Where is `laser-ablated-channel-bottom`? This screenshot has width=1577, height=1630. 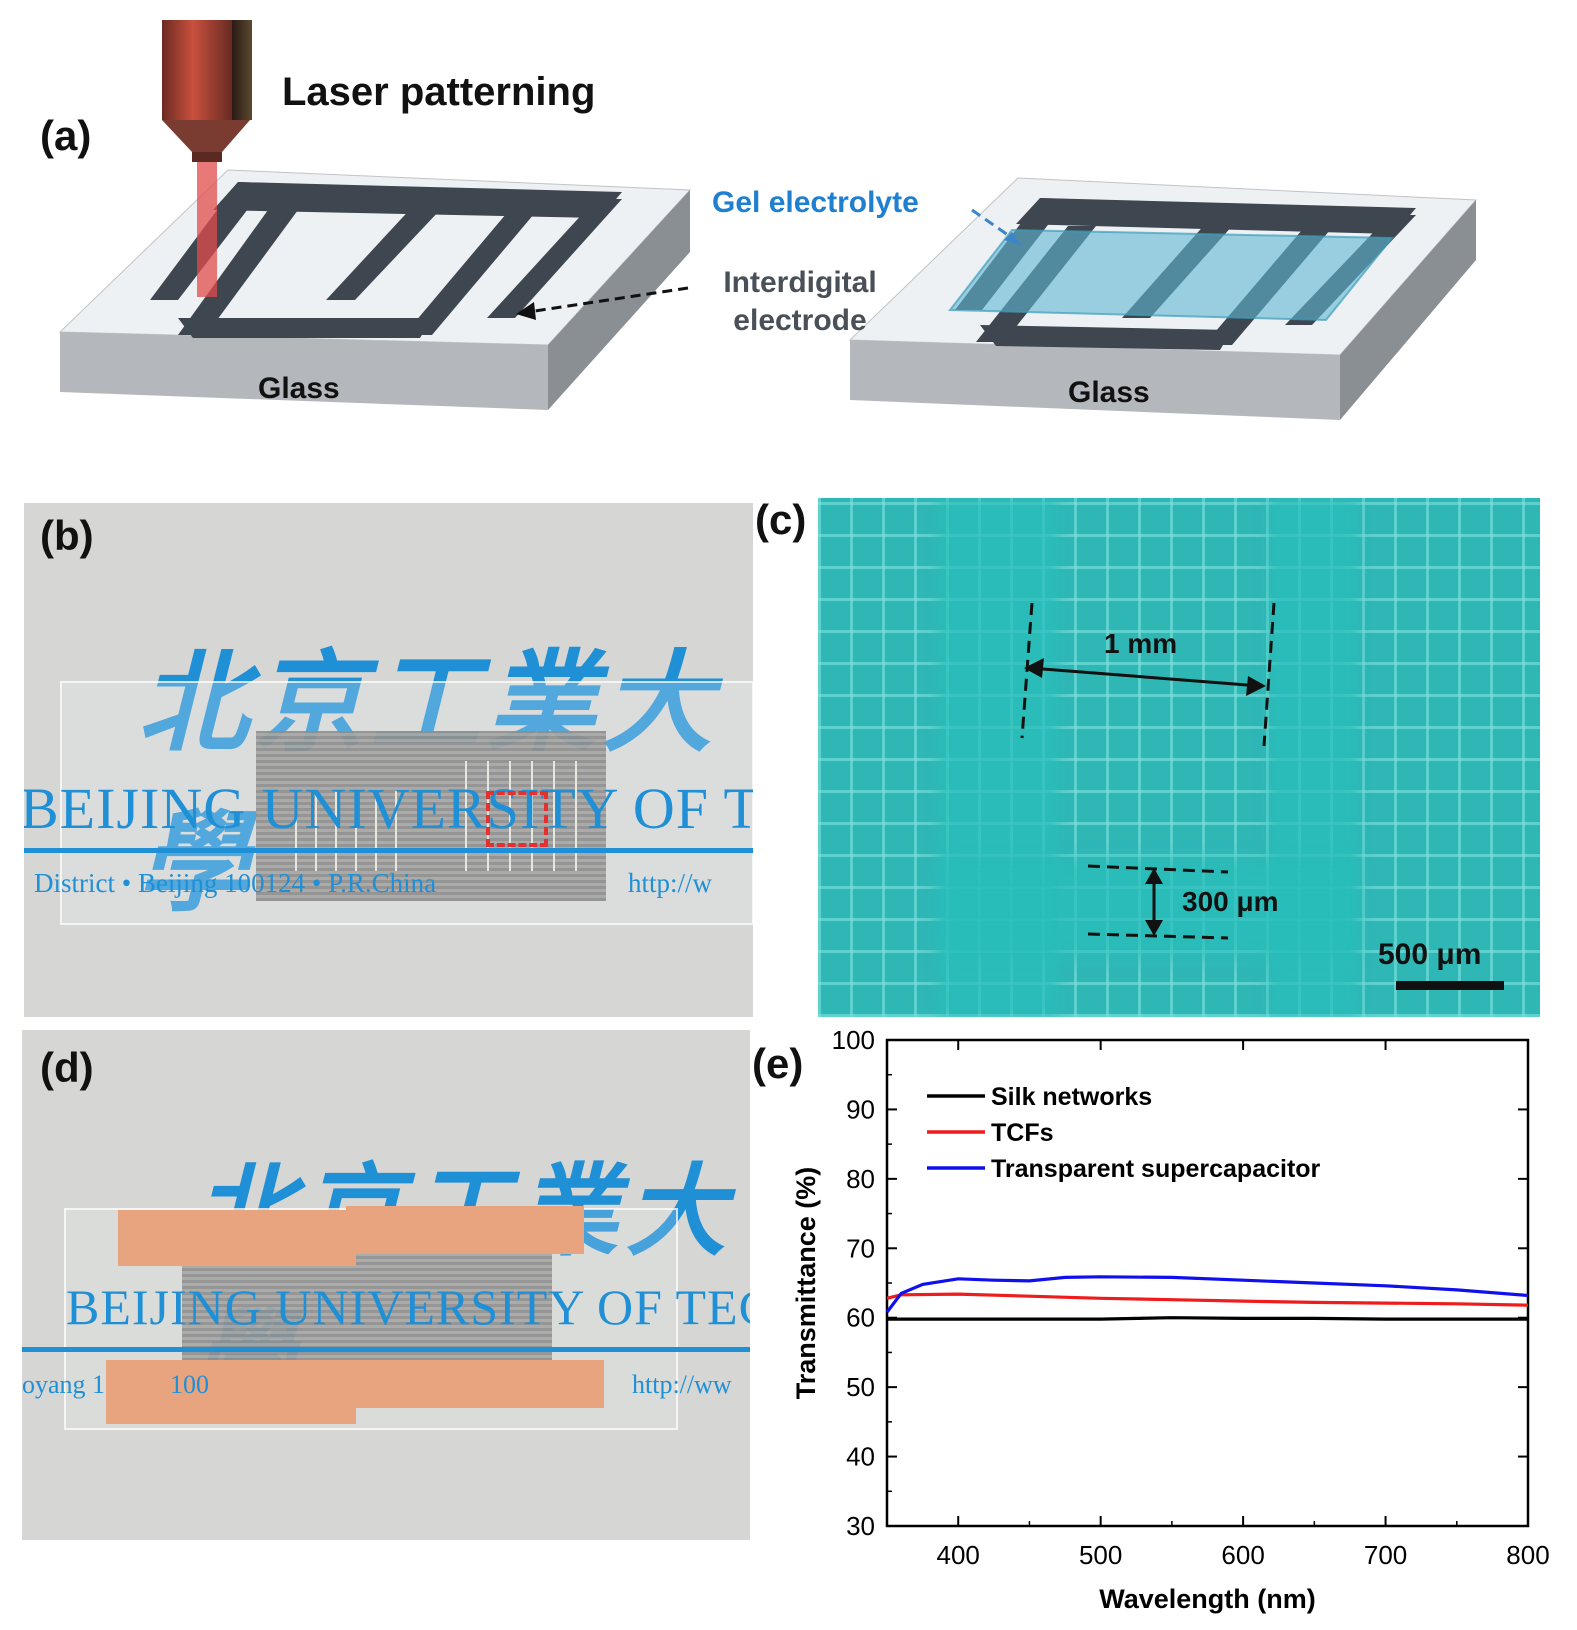
laser-ablated-channel-bottom is located at coordinates (1148, 908).